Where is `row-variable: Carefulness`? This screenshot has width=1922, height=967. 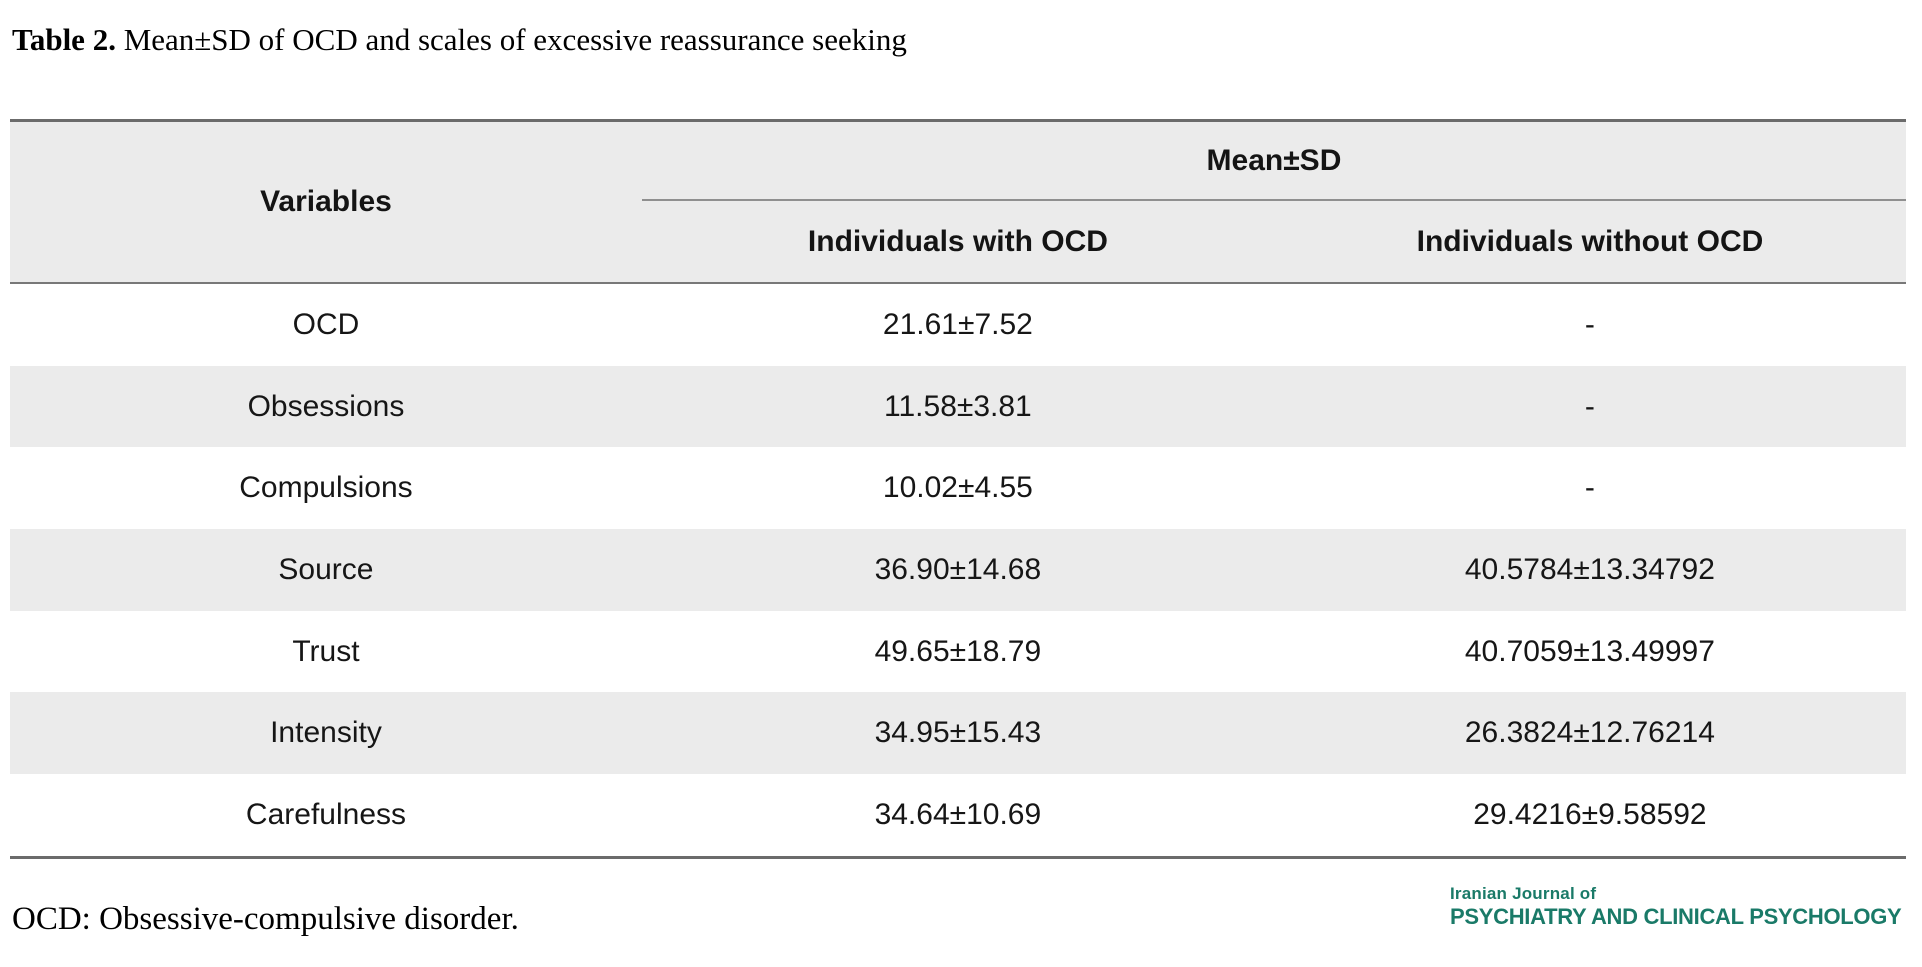 row-variable: Carefulness is located at coordinates (325, 814).